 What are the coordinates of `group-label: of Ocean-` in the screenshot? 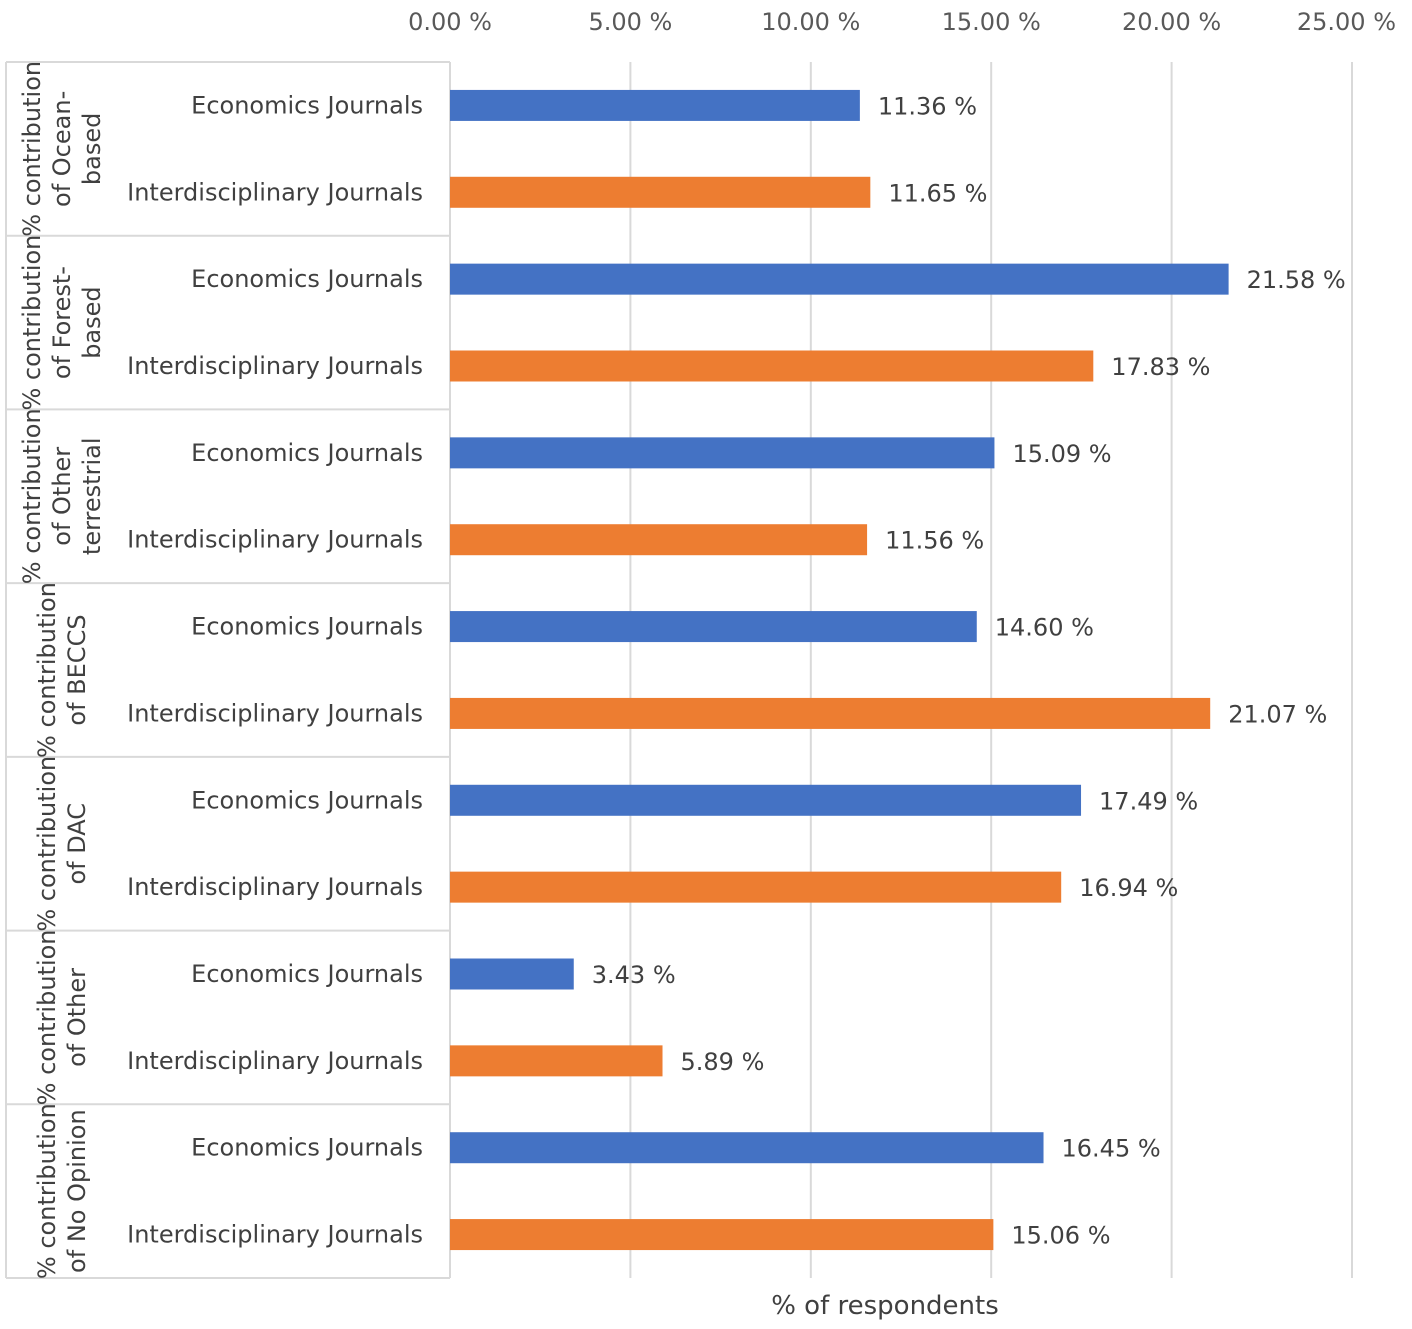 It's located at (62, 149).